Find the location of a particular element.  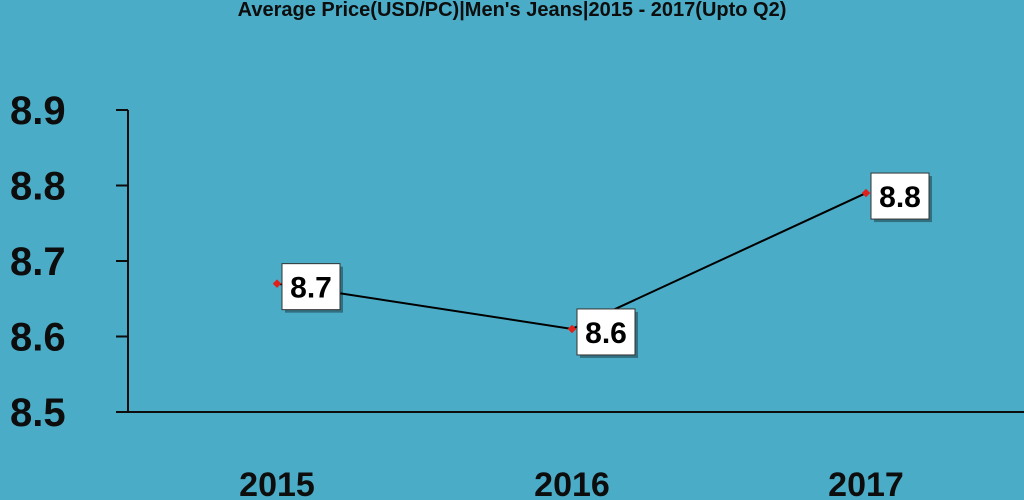

data-label-text: 8.8 is located at coordinates (900, 197).